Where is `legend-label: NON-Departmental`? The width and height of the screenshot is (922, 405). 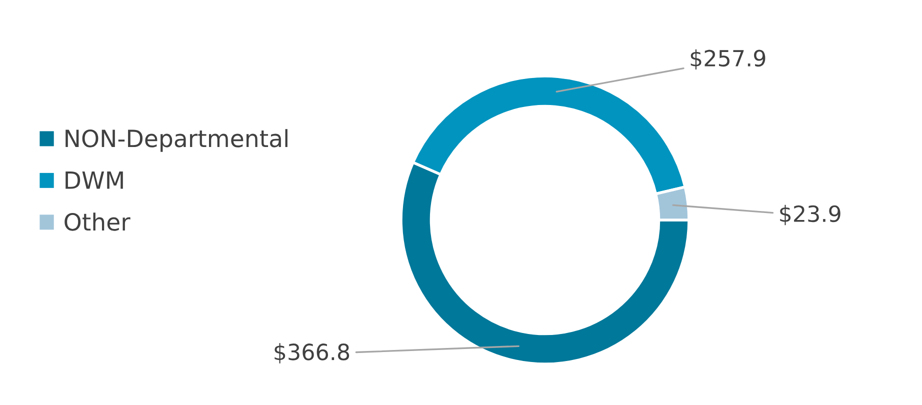
legend-label: NON-Departmental is located at coordinates (177, 140).